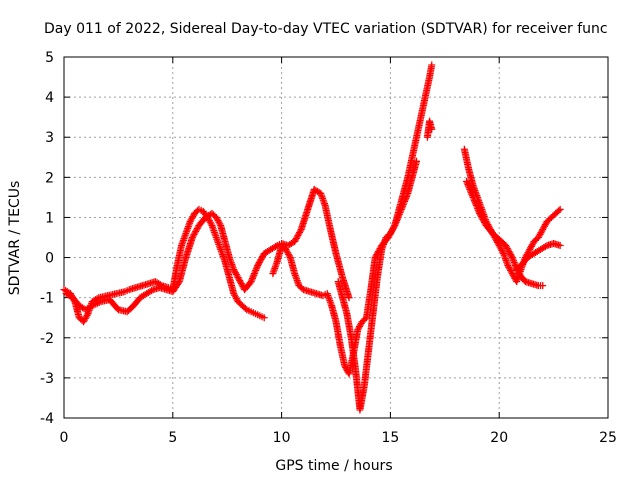  What do you see at coordinates (47, 419) in the screenshot?
I see `y-tick-label: -4` at bounding box center [47, 419].